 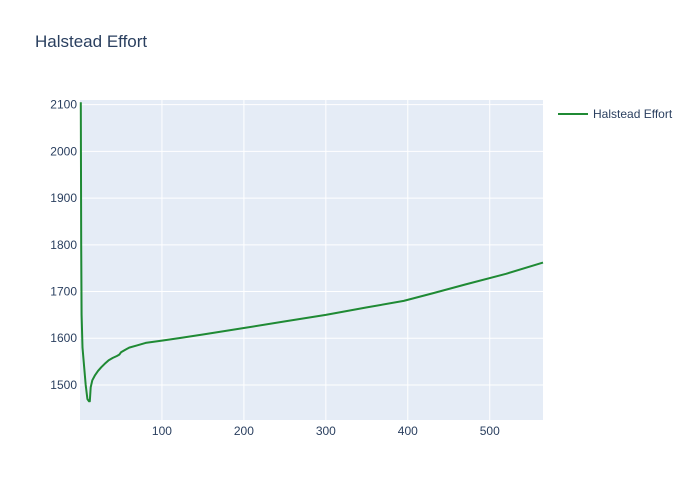 I want to click on y-tick-label: 1500, so click(x=63, y=385).